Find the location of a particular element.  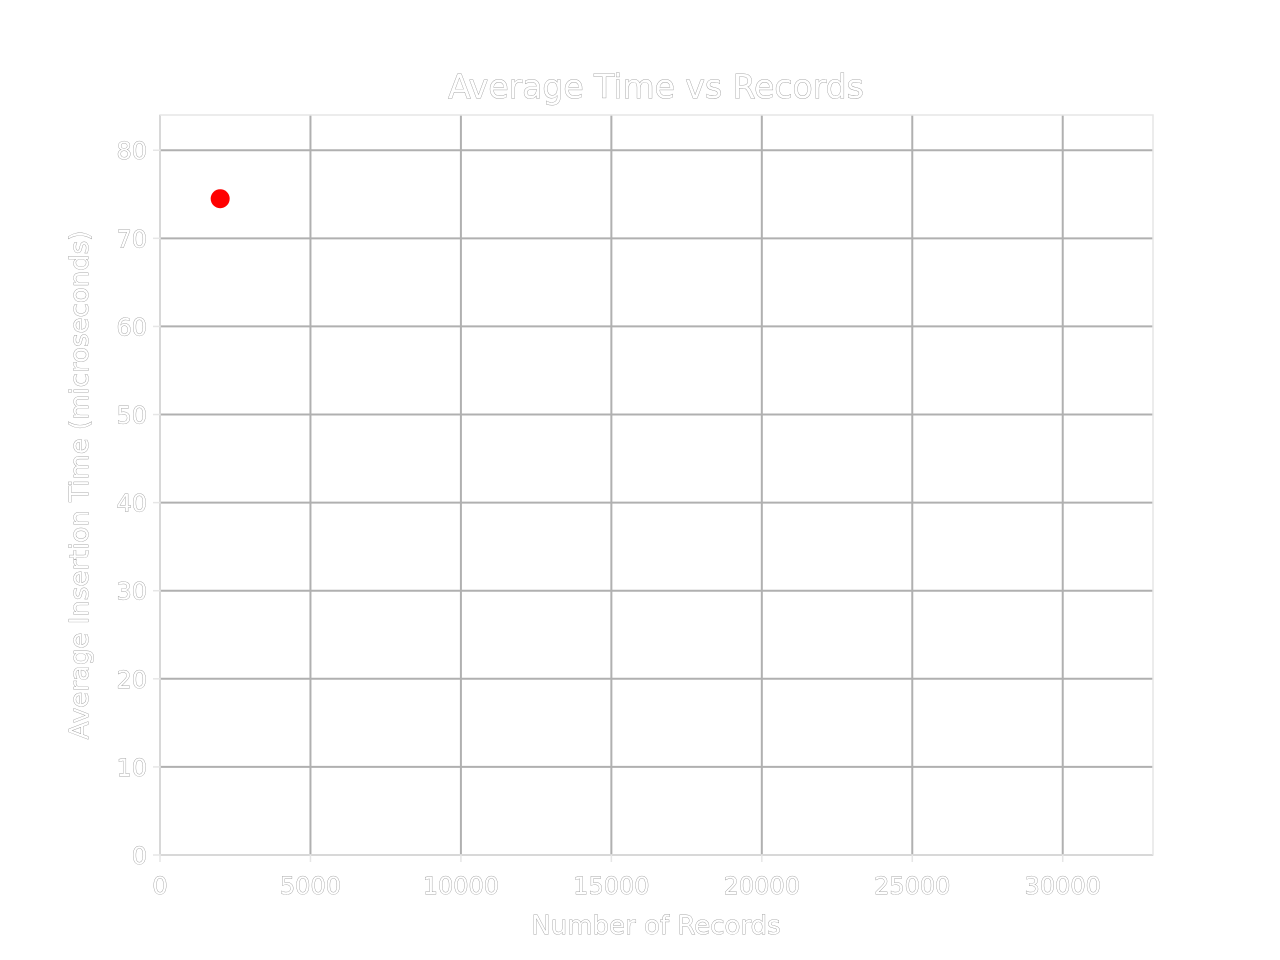

x-tick-label: 20000 is located at coordinates (762, 886).